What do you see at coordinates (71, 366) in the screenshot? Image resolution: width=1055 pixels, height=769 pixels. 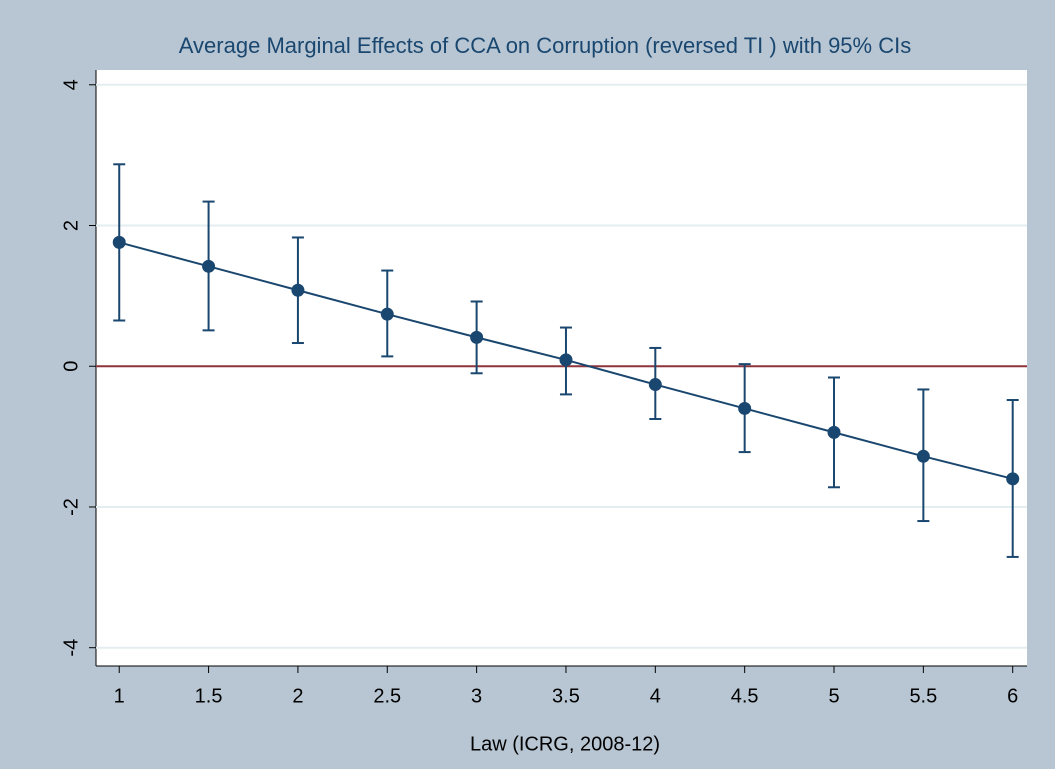 I see `y-tick-label: 0` at bounding box center [71, 366].